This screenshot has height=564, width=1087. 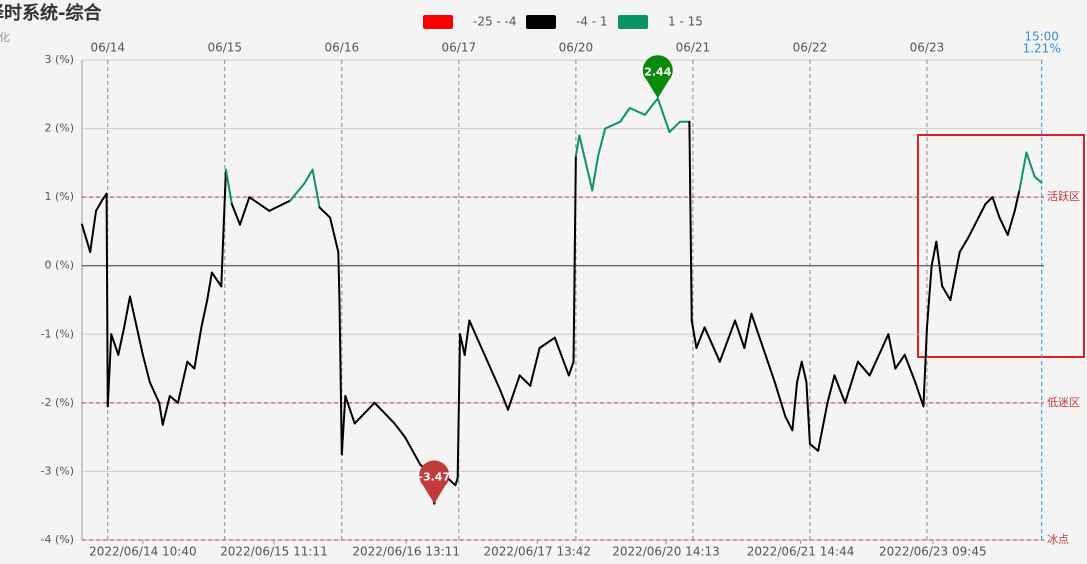 I want to click on x-tick-label: 06/21, so click(x=693, y=48).